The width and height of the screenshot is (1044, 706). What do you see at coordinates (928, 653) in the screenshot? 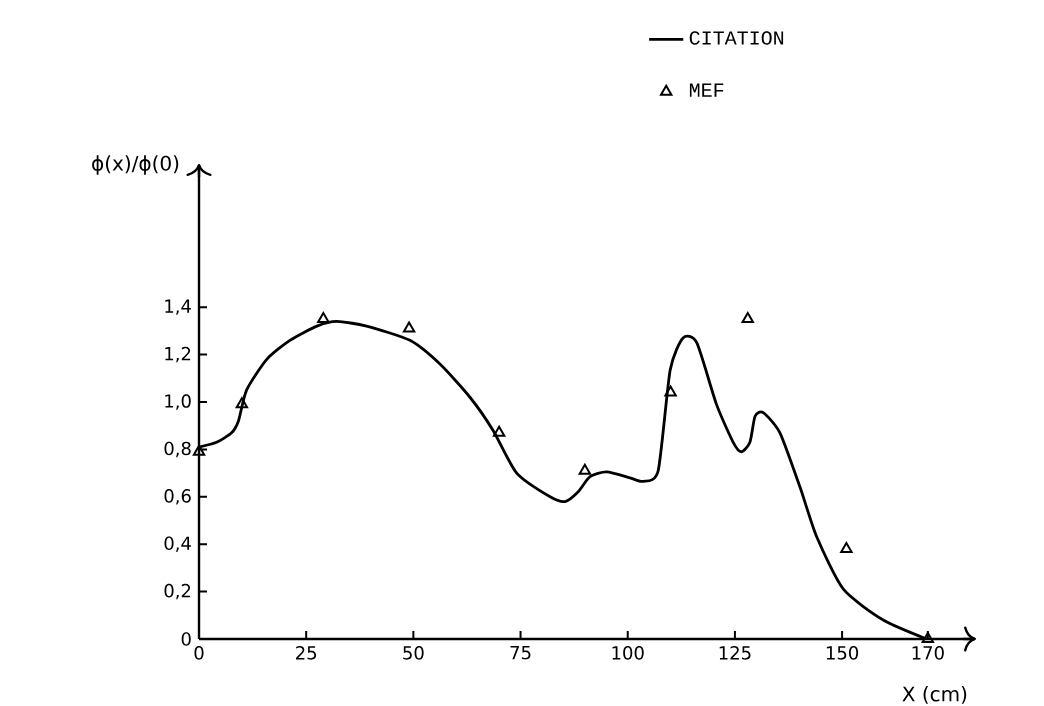
I see `x-tick-label: 170` at bounding box center [928, 653].